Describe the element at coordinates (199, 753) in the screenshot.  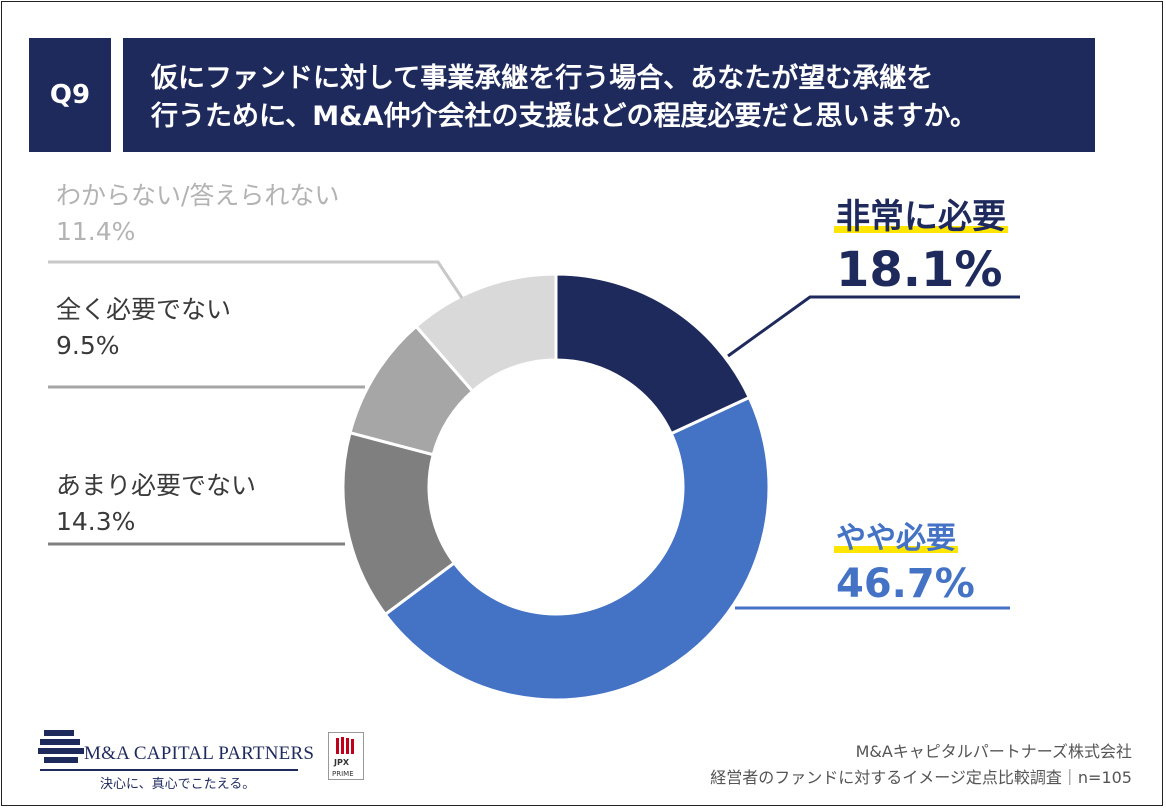
I see `brand-name: M&A CAPITAL PARTNERS` at that location.